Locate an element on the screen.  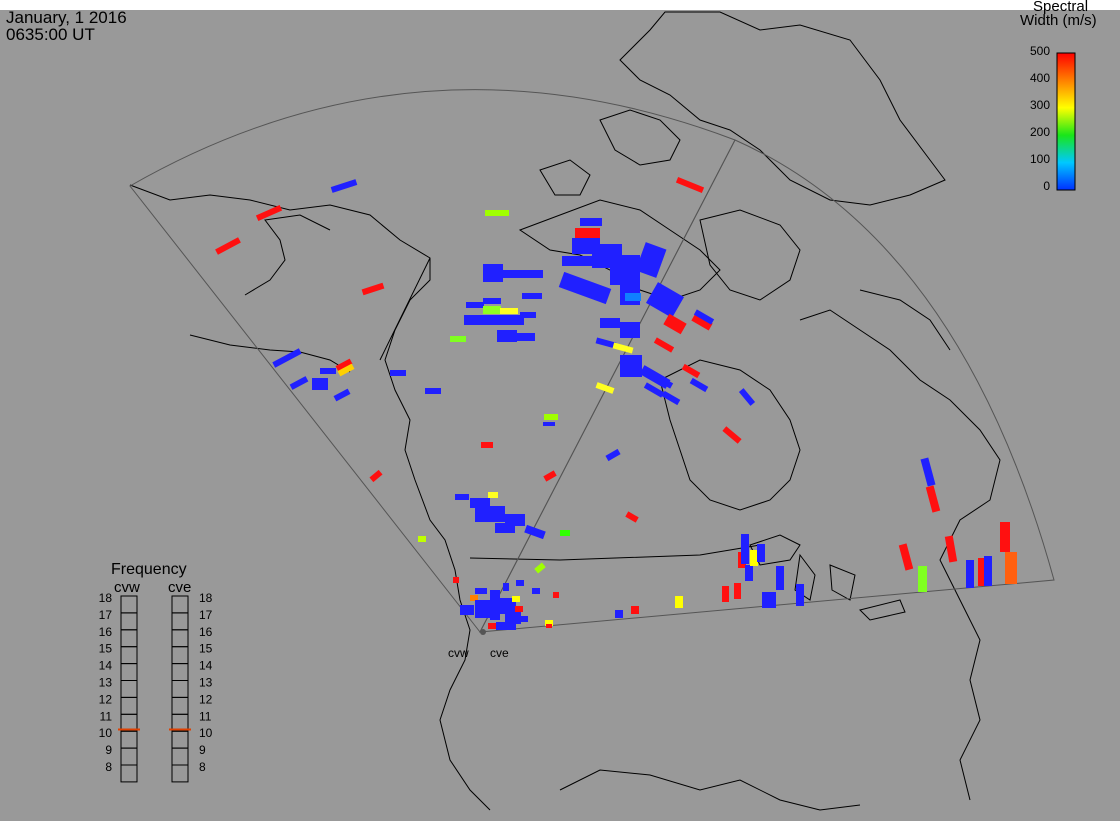
alaska-canada-border is located at coordinates (405, 309).